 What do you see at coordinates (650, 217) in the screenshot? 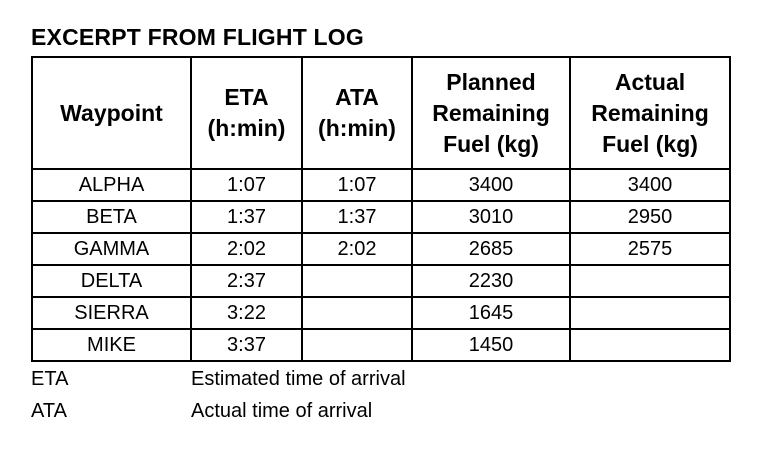
I see `cell-actual-fuel: 2950` at bounding box center [650, 217].